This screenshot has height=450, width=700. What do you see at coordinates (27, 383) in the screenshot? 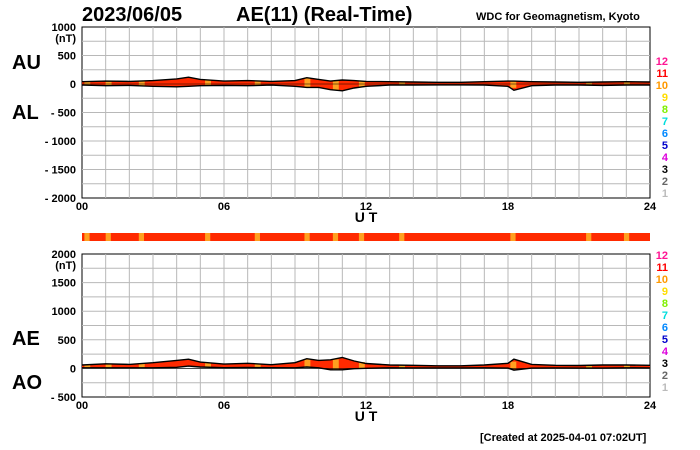
I see `ao-label: AO` at bounding box center [27, 383].